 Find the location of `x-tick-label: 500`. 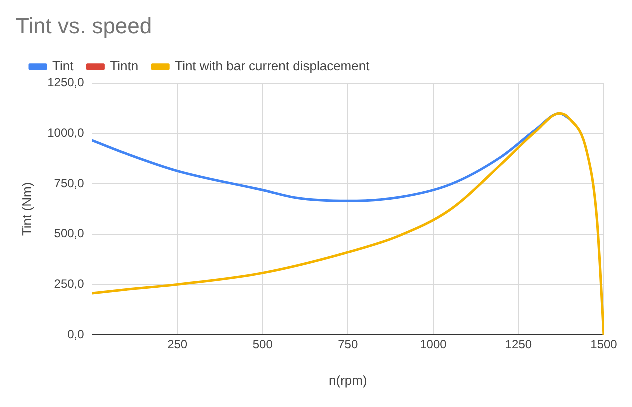

x-tick-label: 500 is located at coordinates (263, 345).